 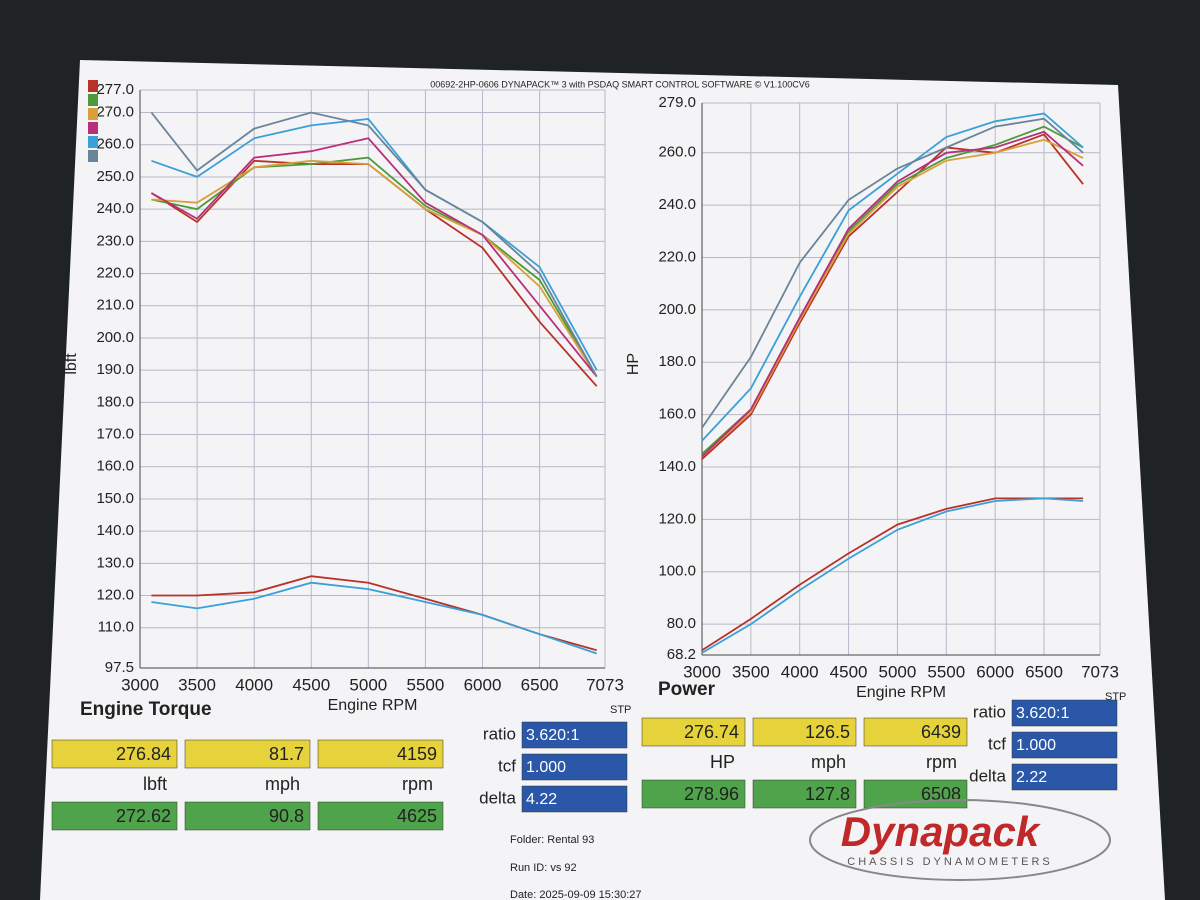 What do you see at coordinates (941, 794) in the screenshot?
I see `value-text: 6508` at bounding box center [941, 794].